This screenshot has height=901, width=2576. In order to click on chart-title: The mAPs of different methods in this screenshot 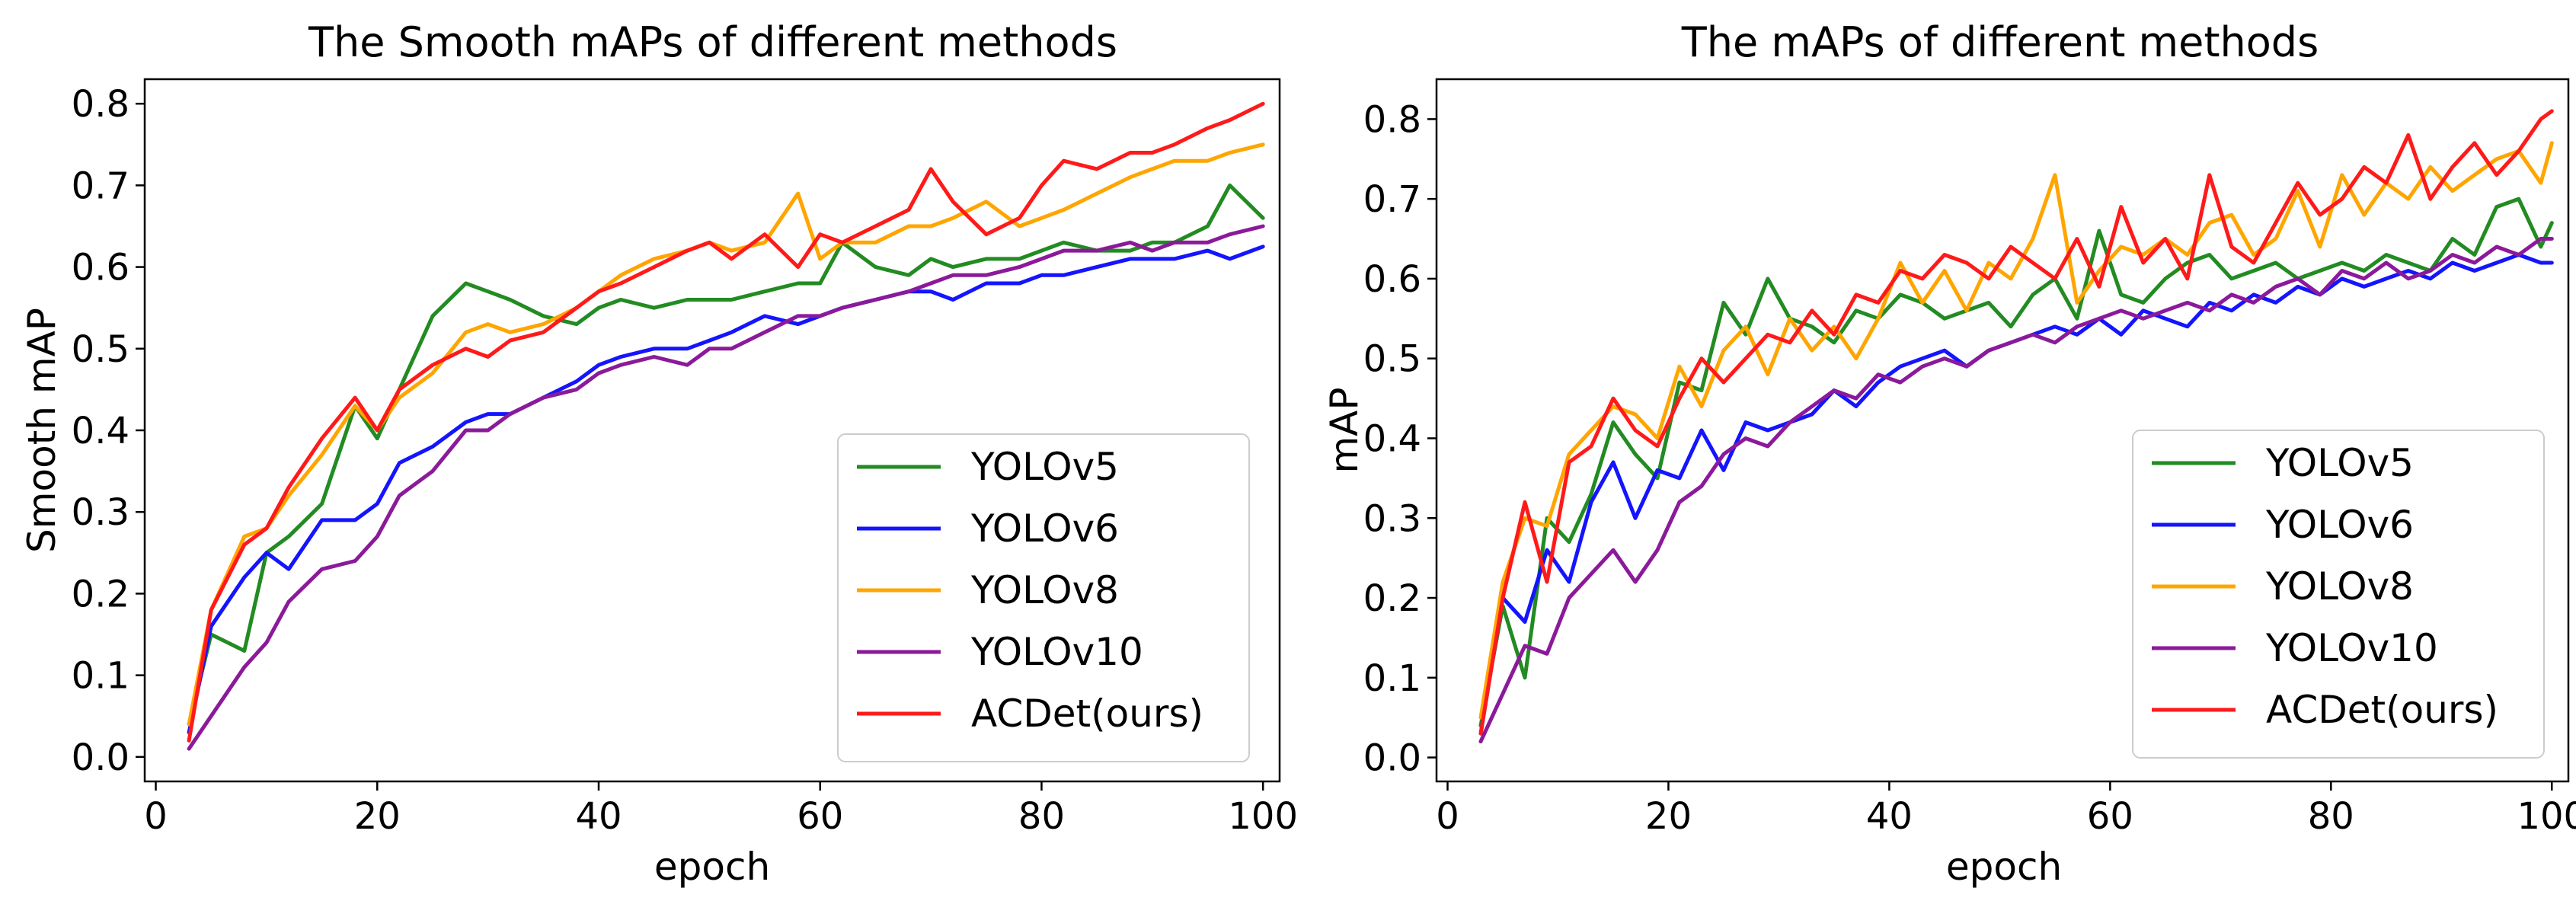, I will do `click(2000, 42)`.